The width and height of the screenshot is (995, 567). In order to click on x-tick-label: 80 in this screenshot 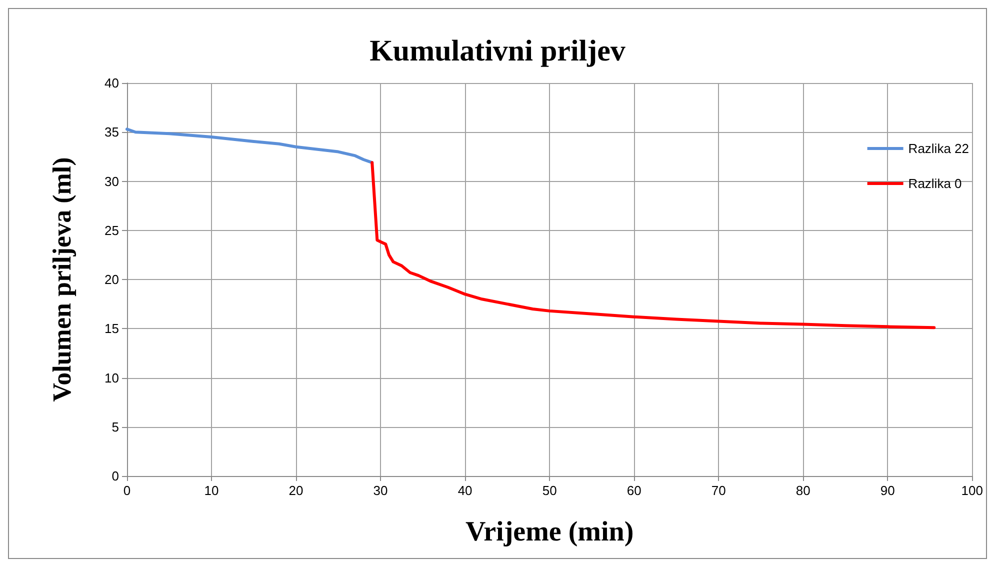, I will do `click(803, 490)`.